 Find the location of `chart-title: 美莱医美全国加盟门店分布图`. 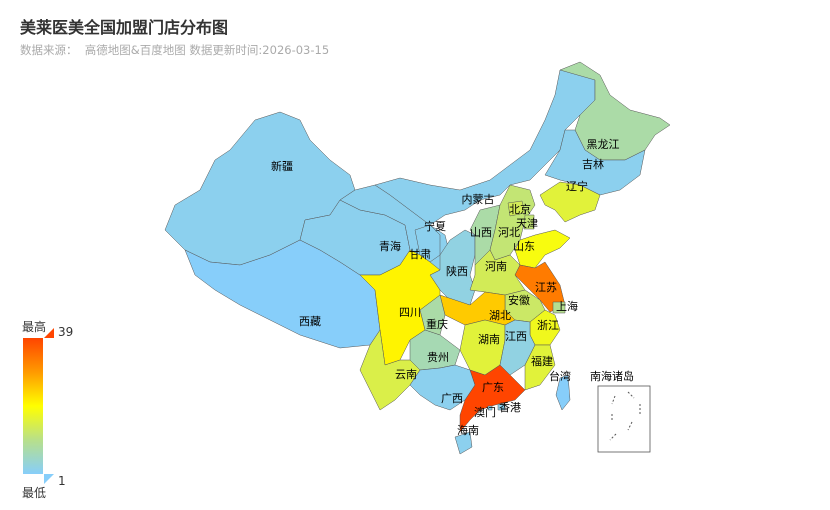

chart-title: 美莱医美全国加盟门店分布图 is located at coordinates (124, 27).